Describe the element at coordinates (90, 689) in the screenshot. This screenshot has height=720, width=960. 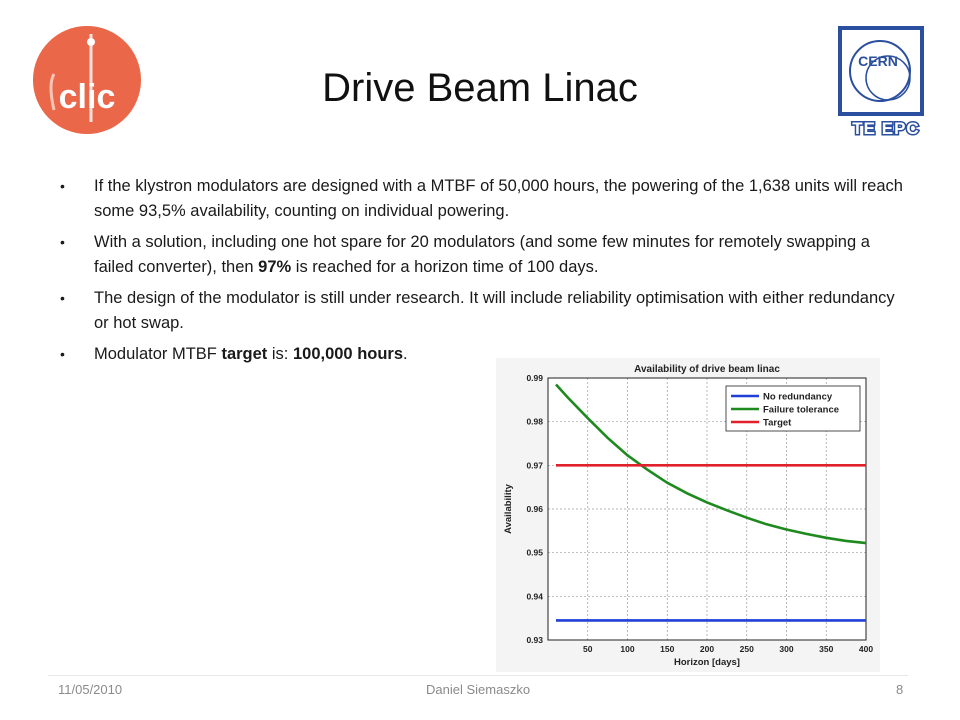
I see `footer-date: 11/05/2010` at that location.